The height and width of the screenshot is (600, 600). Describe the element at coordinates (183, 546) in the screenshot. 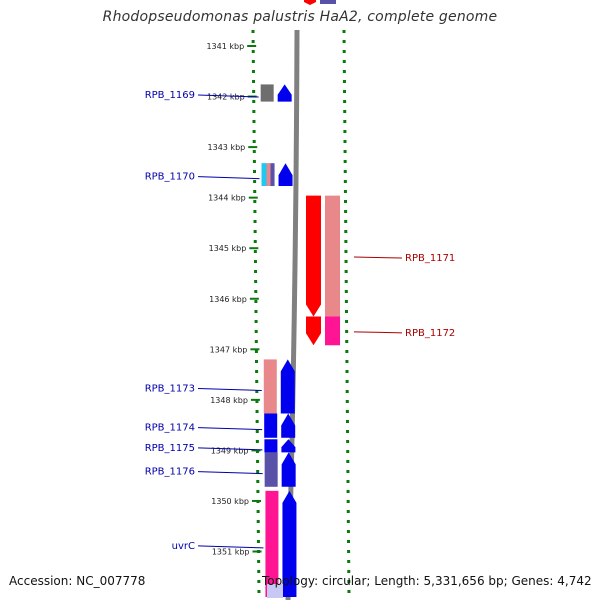

I see `gene-label-uvrc: uvrC` at that location.